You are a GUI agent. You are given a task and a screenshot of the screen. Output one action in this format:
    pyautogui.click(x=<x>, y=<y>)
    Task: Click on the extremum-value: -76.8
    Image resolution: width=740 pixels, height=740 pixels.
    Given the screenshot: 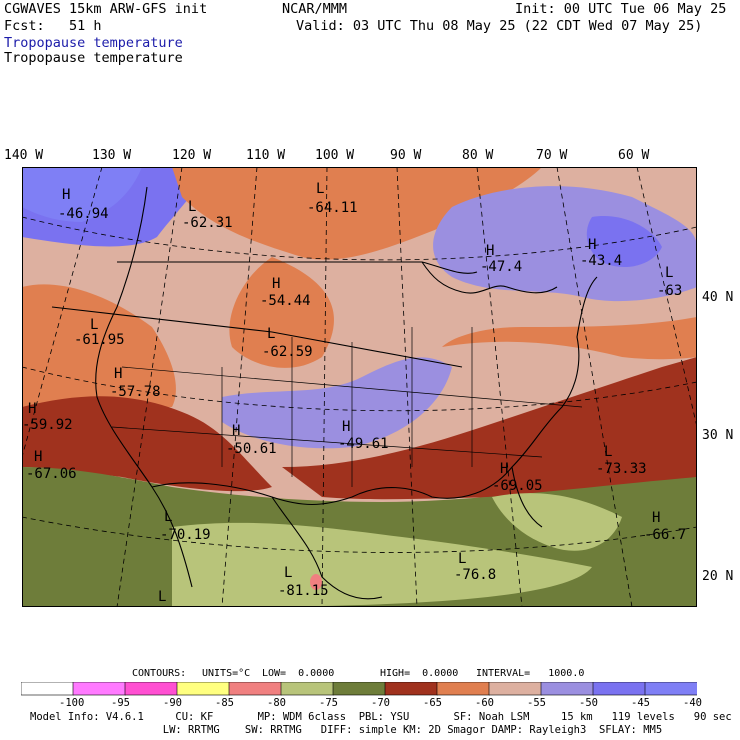 What is the action you would take?
    pyautogui.click(x=475, y=575)
    